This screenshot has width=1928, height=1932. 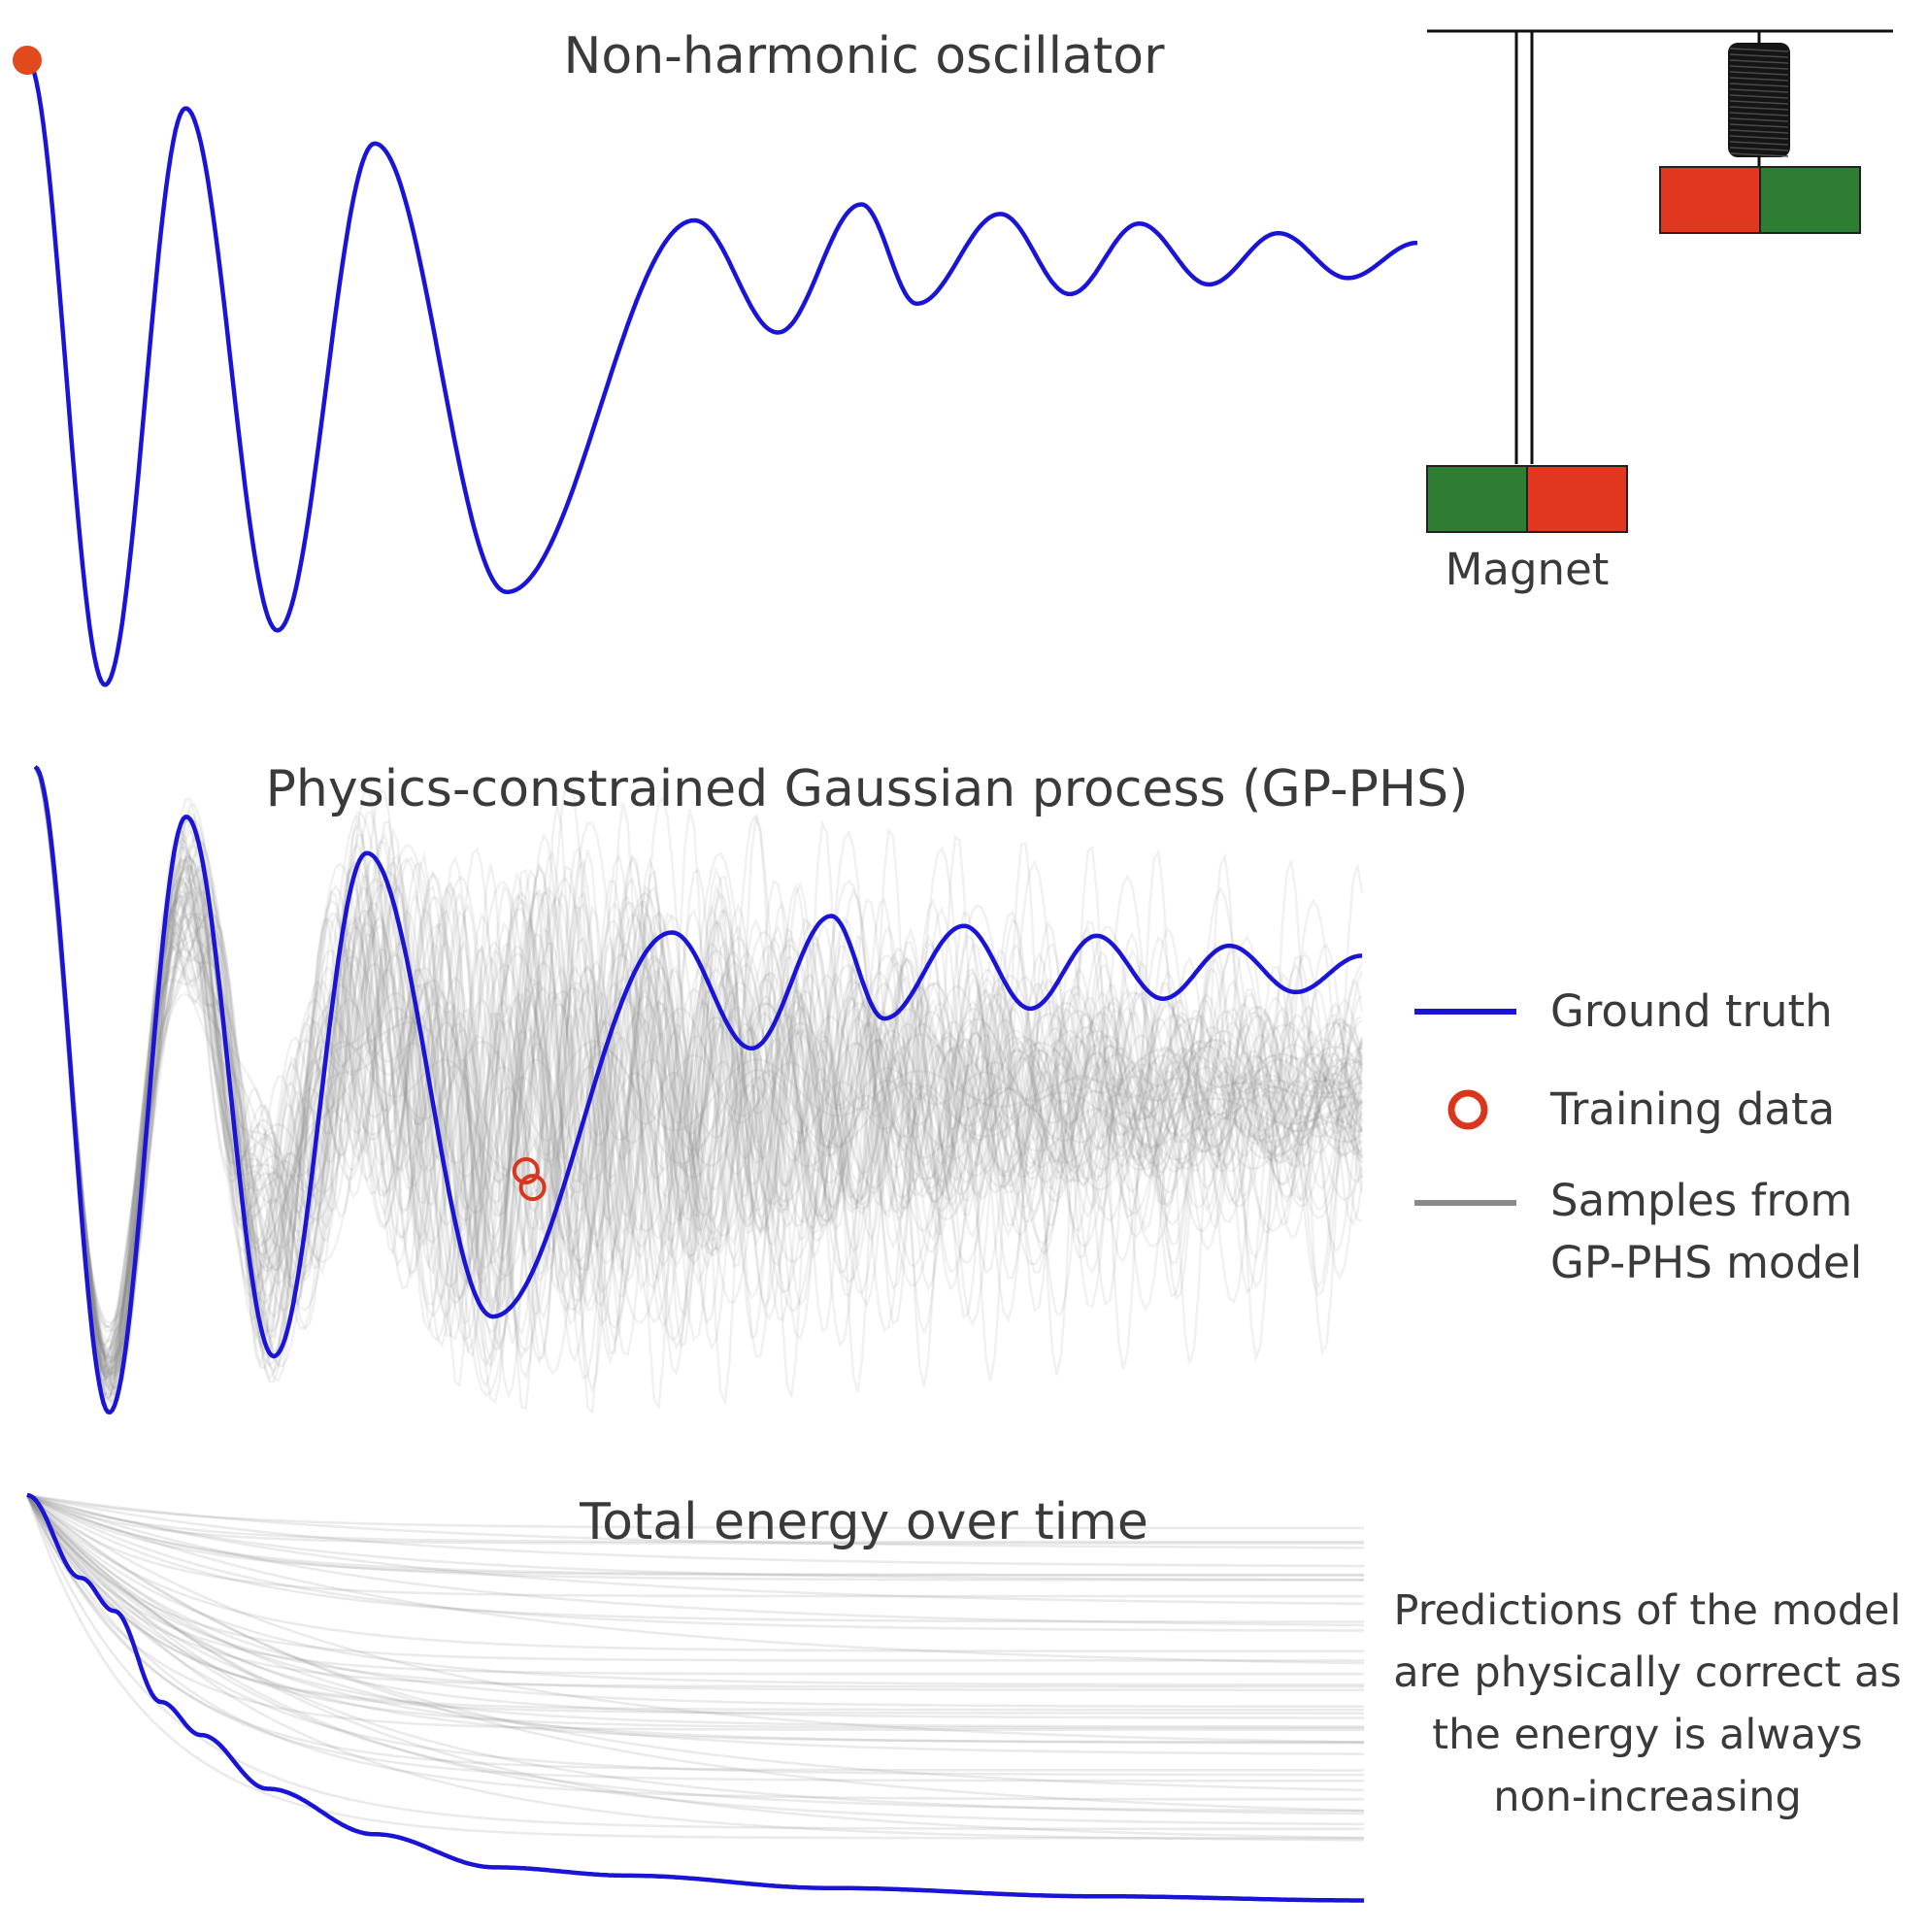 I want to click on training-data-point, so click(x=526, y=1170).